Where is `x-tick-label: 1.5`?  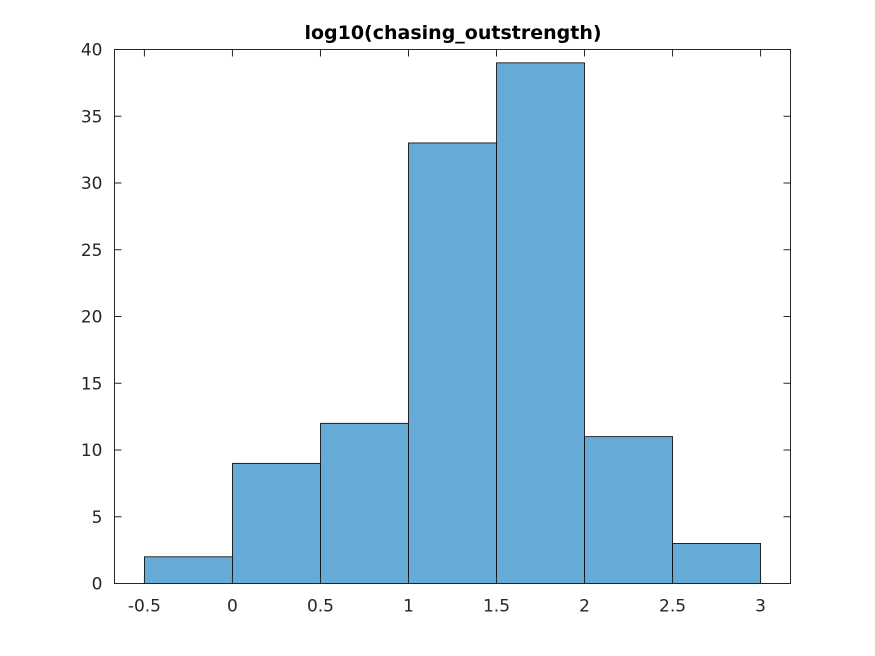
x-tick-label: 1.5 is located at coordinates (496, 607).